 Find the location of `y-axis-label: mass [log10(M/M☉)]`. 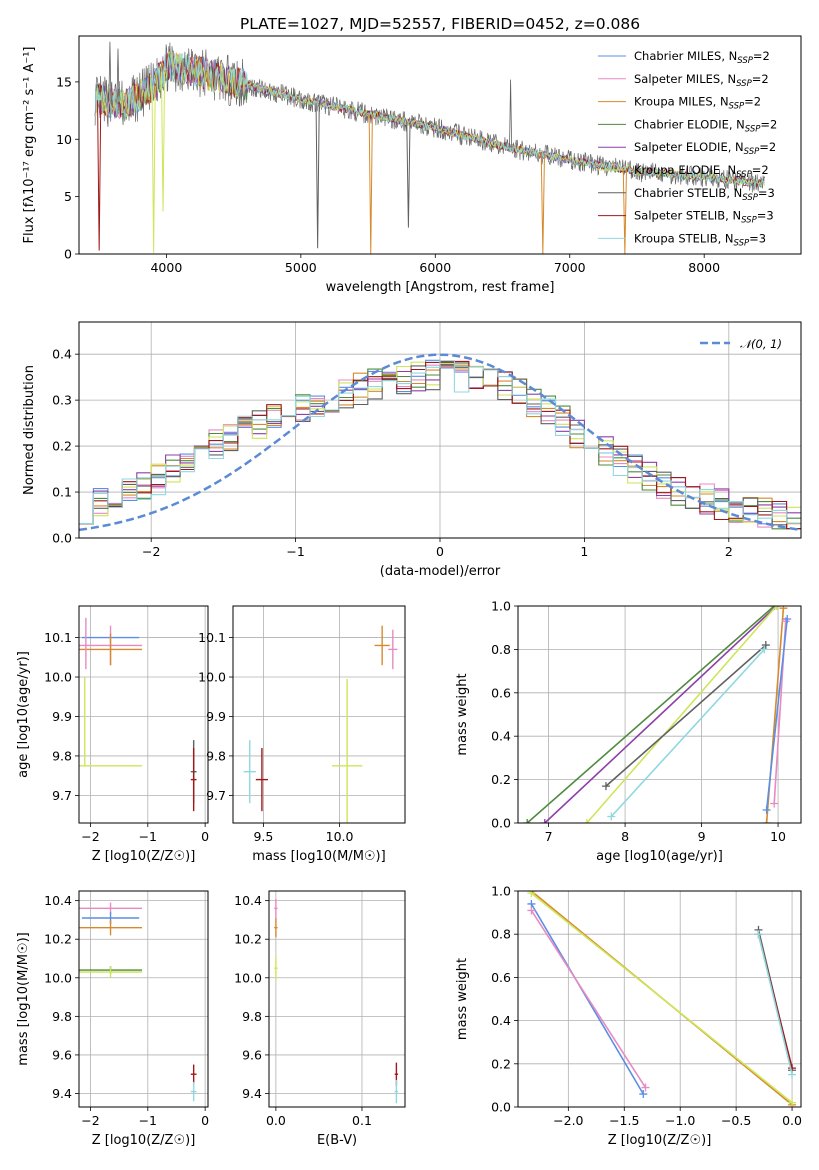

y-axis-label: mass [log10(M/M☉)] is located at coordinates (23, 998).